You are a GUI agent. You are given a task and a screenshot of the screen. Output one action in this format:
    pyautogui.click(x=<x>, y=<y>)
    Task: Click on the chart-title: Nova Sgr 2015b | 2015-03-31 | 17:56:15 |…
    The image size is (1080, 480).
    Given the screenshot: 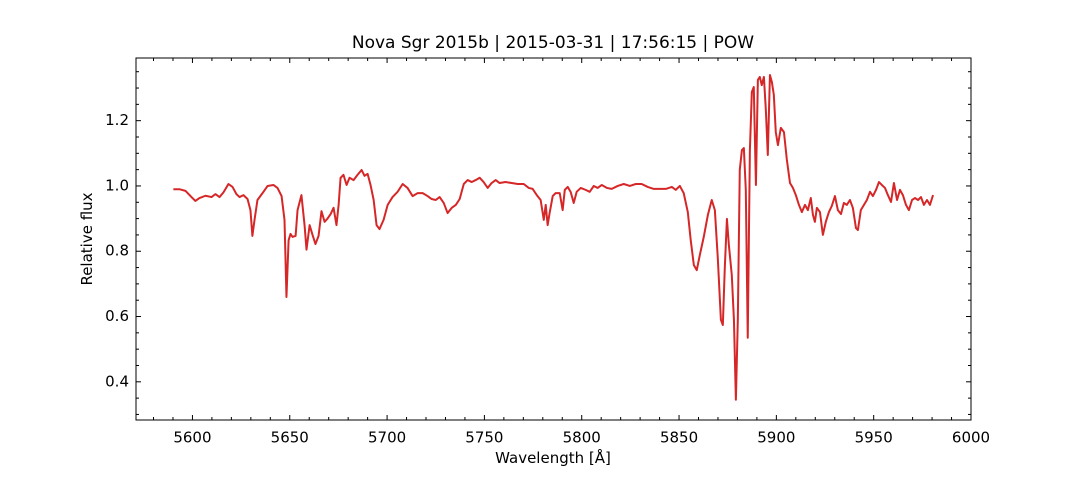 What is the action you would take?
    pyautogui.click(x=553, y=43)
    